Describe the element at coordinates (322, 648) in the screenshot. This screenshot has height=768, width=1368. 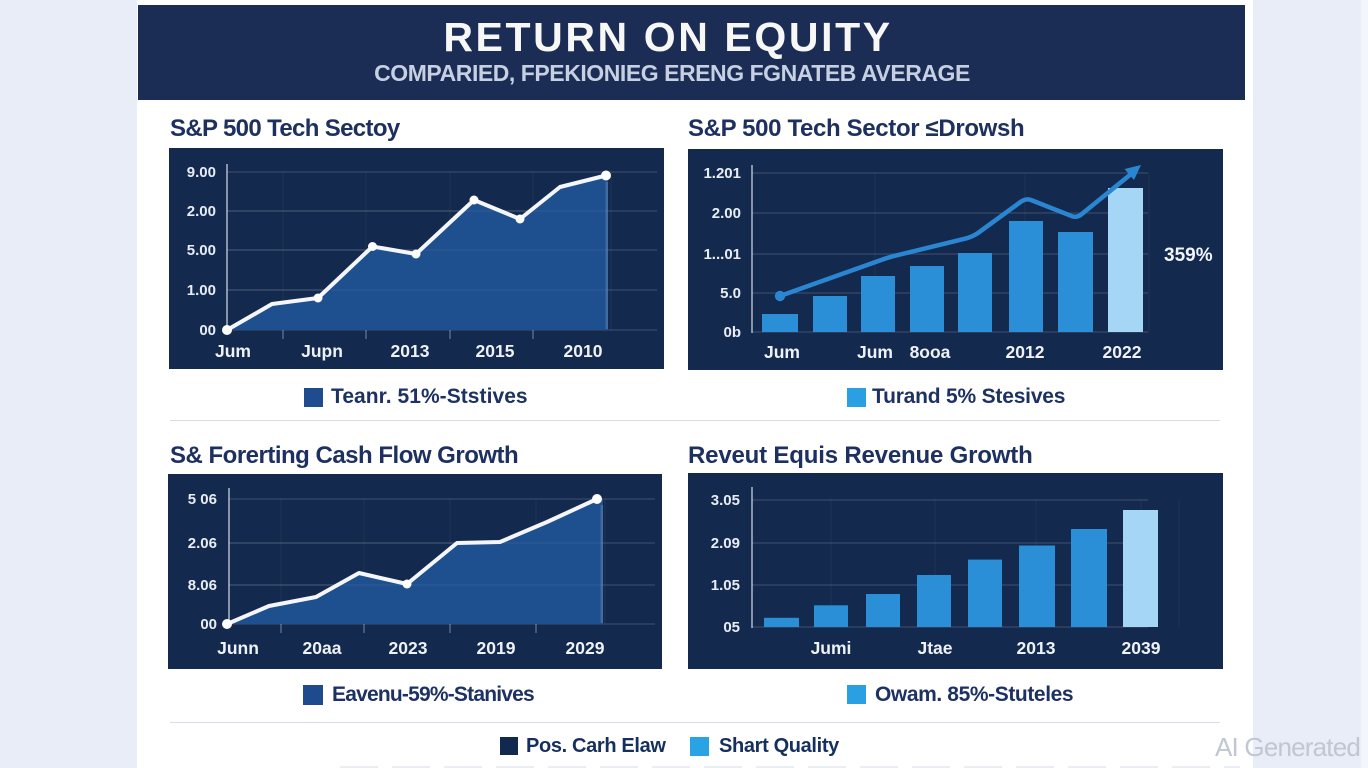
I see `svg-text: 20aa` at that location.